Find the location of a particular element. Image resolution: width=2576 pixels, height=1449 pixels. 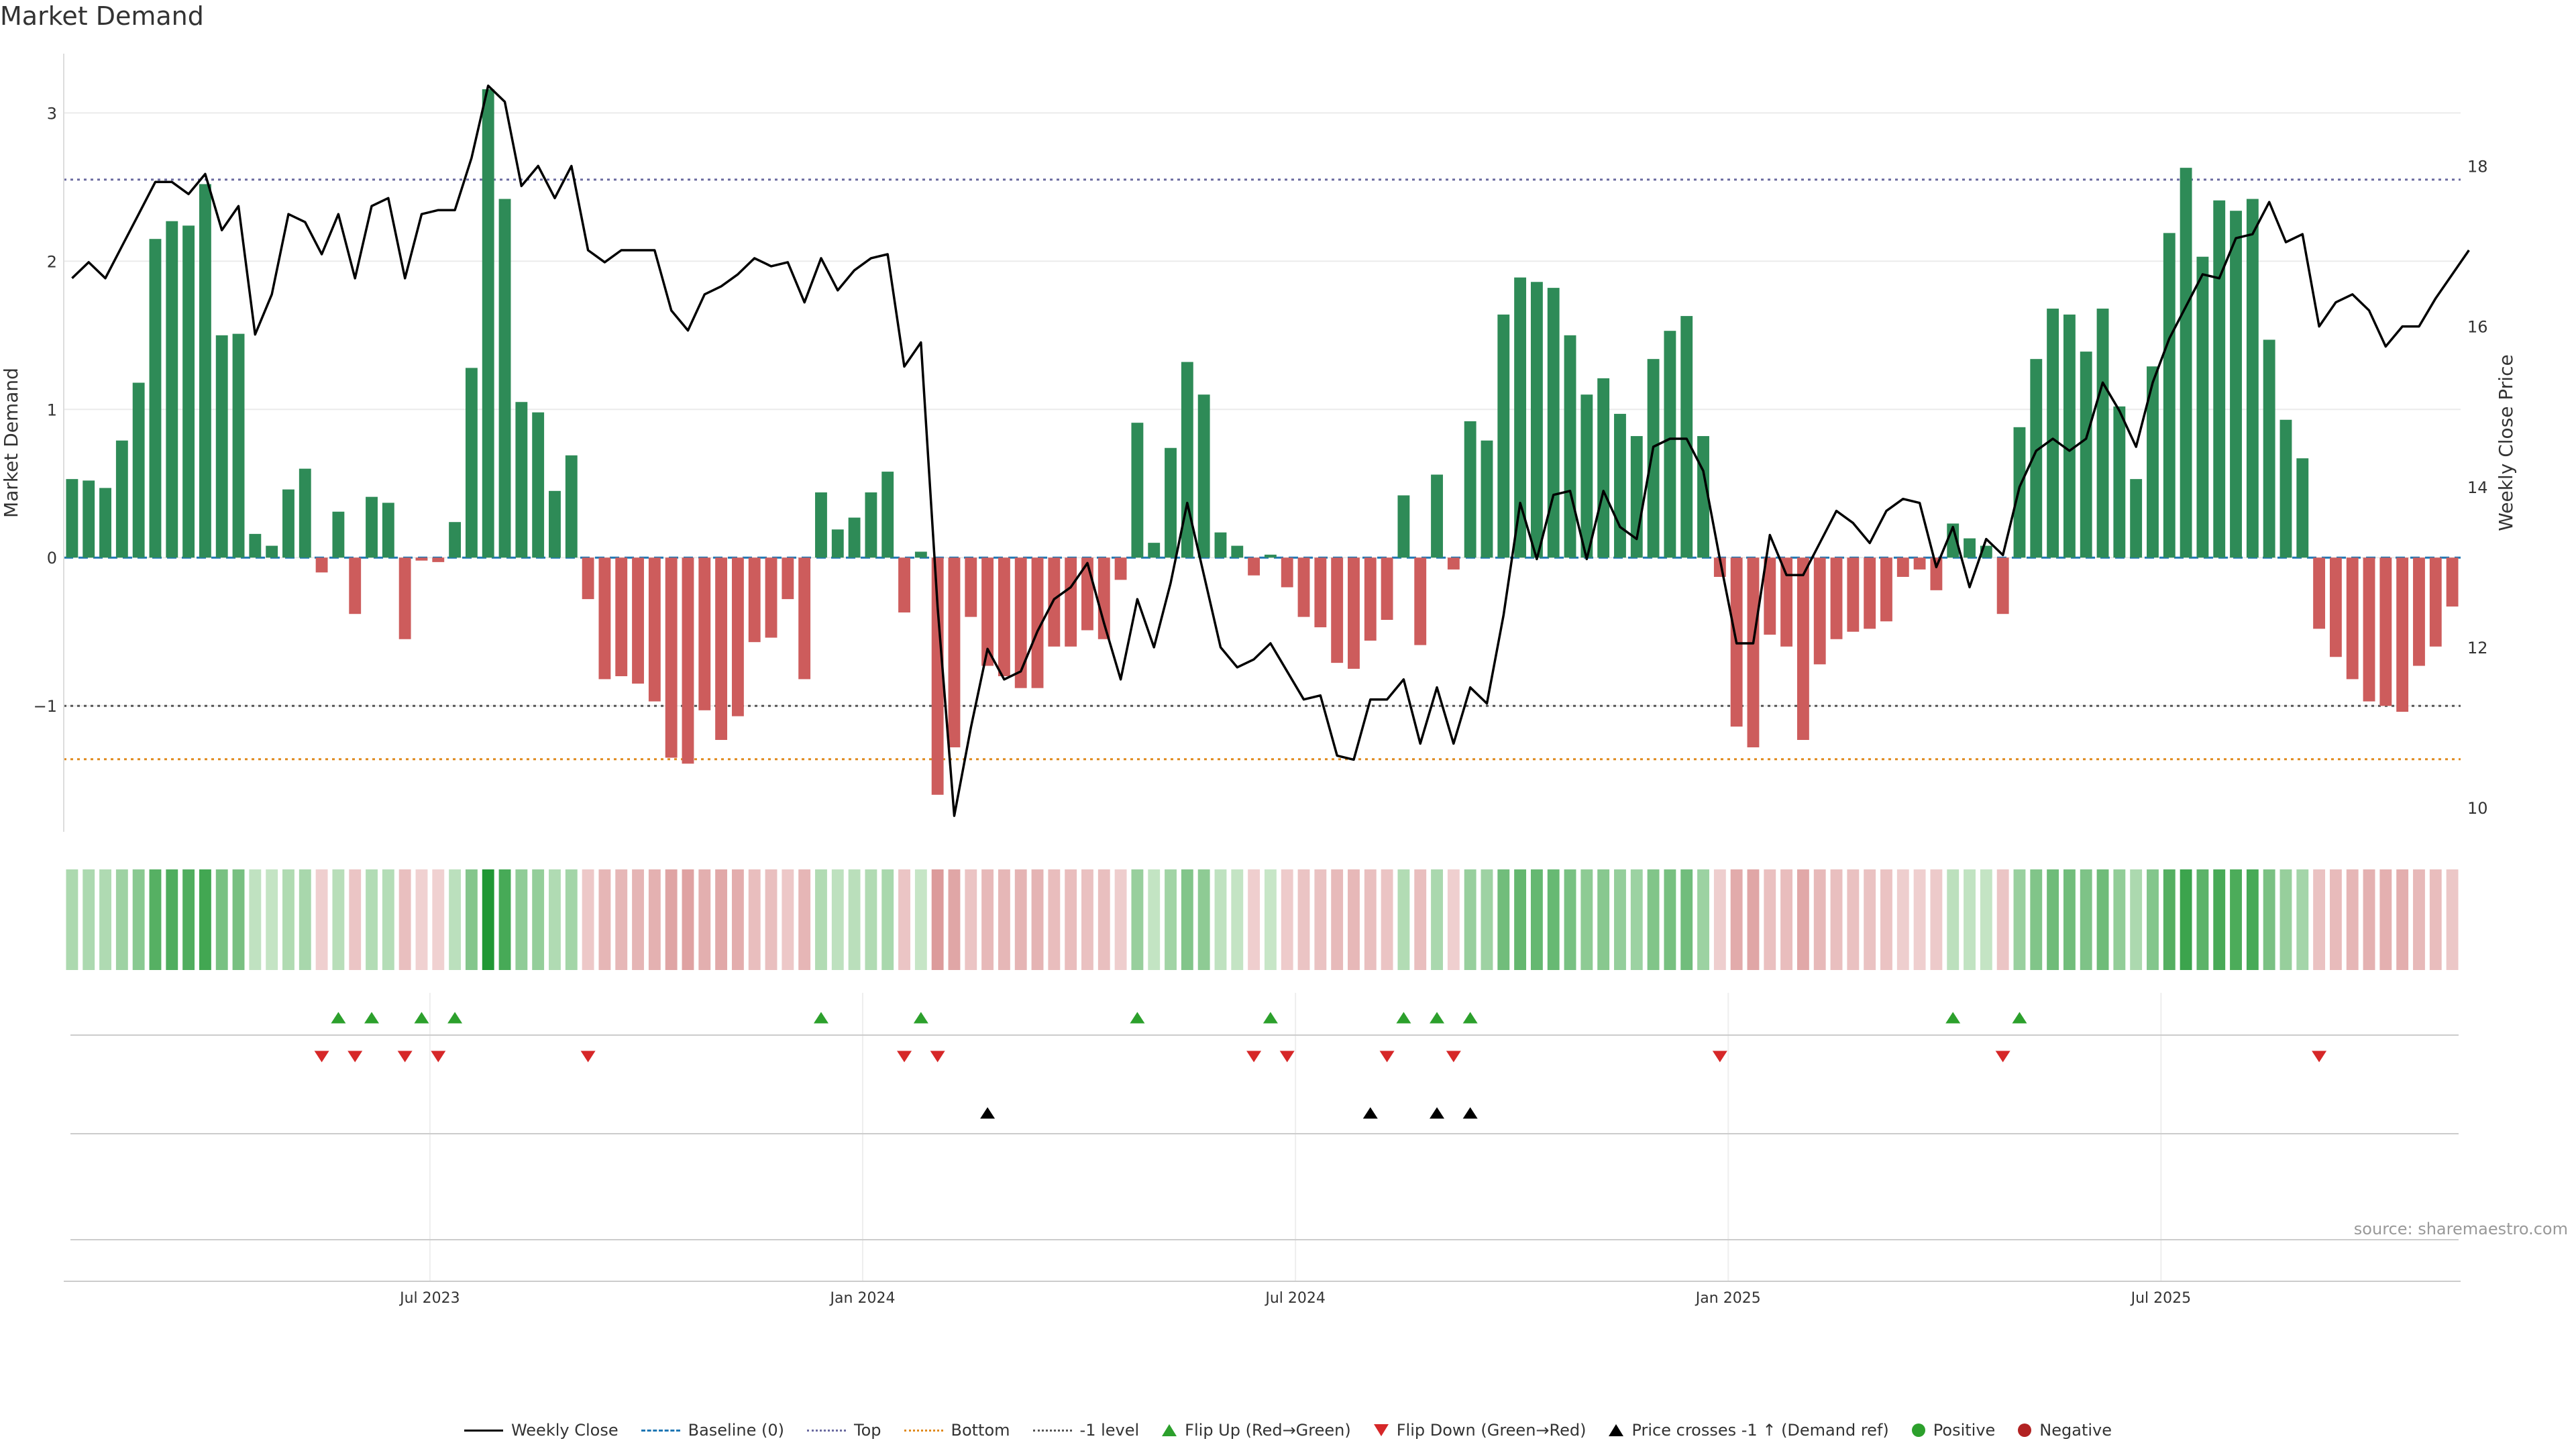

y2-axis-title: Weekly Close Price is located at coordinates (2506, 442).